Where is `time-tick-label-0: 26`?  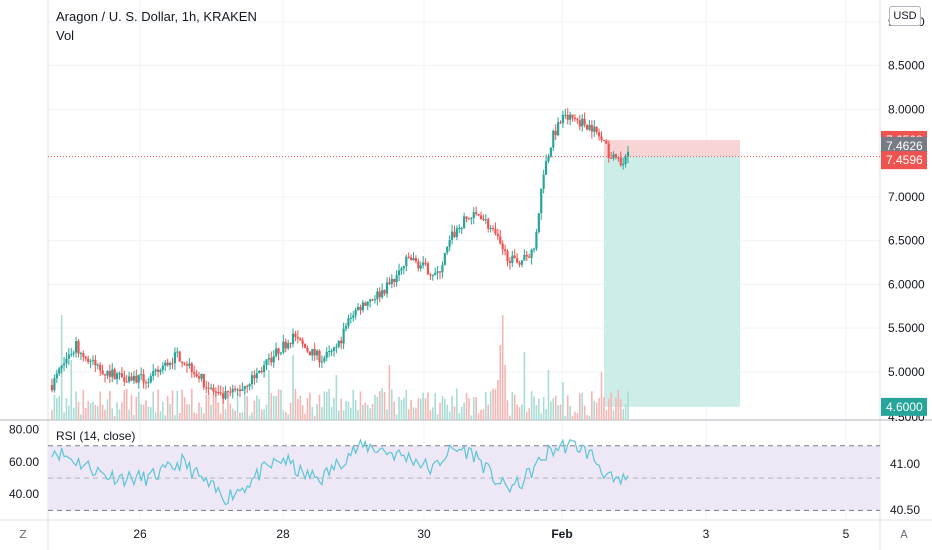
time-tick-label-0: 26 is located at coordinates (140, 534).